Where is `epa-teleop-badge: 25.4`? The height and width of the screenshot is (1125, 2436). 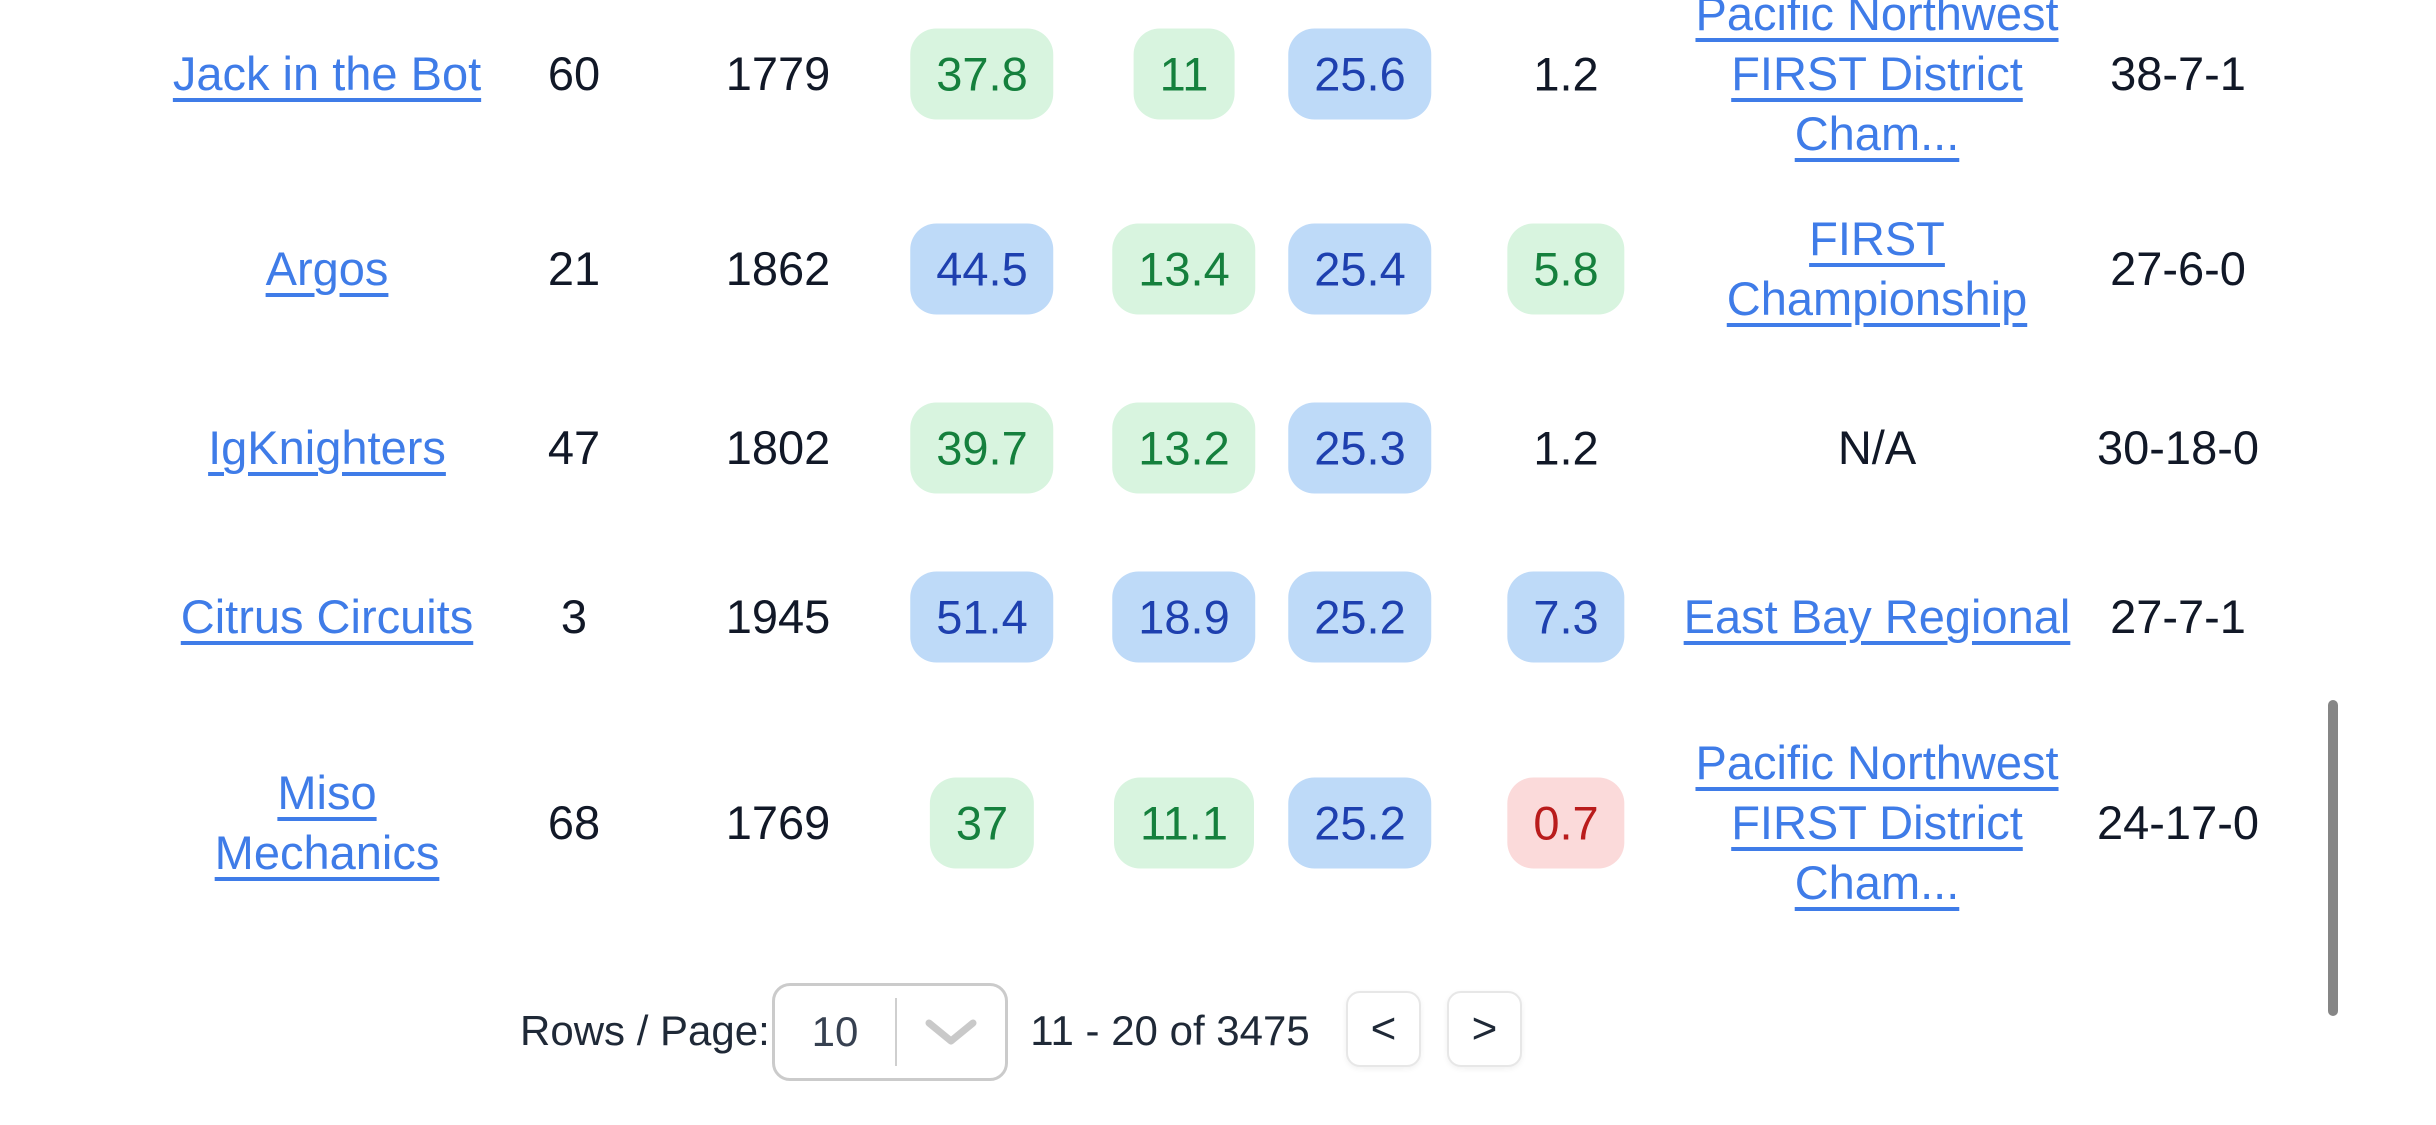
epa-teleop-badge: 25.4 is located at coordinates (1360, 268).